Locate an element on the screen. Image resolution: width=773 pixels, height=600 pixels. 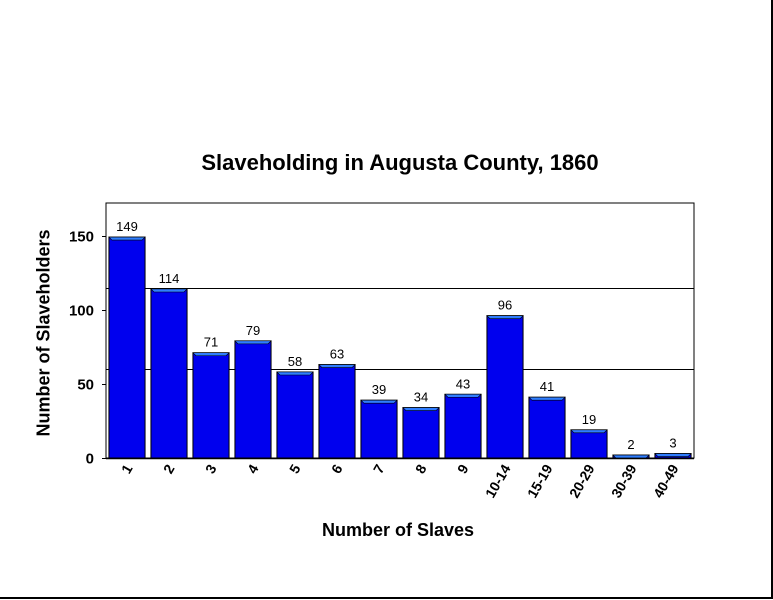
data-label-0: 149 is located at coordinates (127, 226).